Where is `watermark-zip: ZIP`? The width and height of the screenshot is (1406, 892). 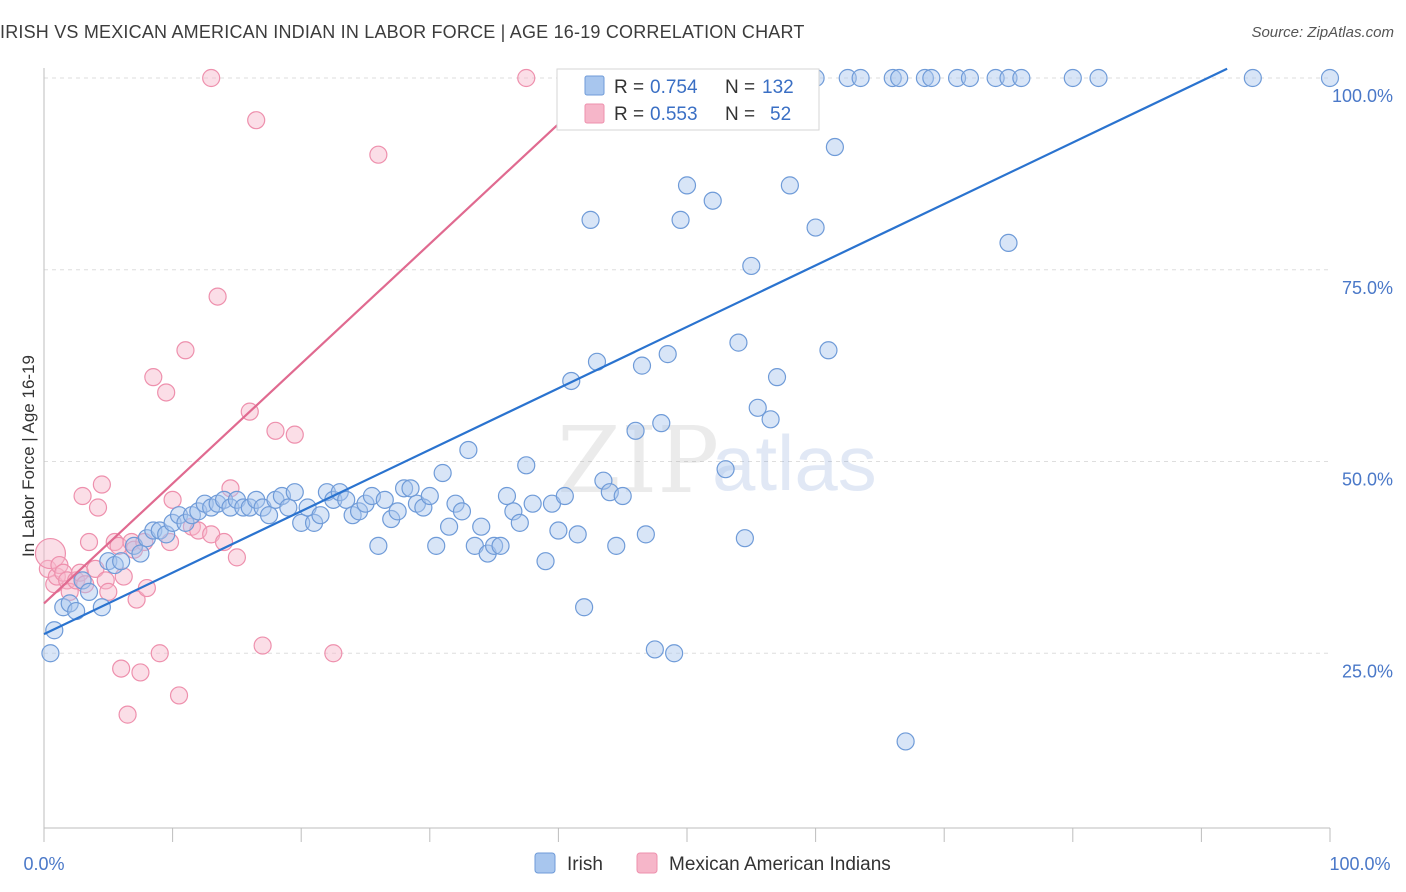 watermark-zip: ZIP is located at coordinates (638, 460).